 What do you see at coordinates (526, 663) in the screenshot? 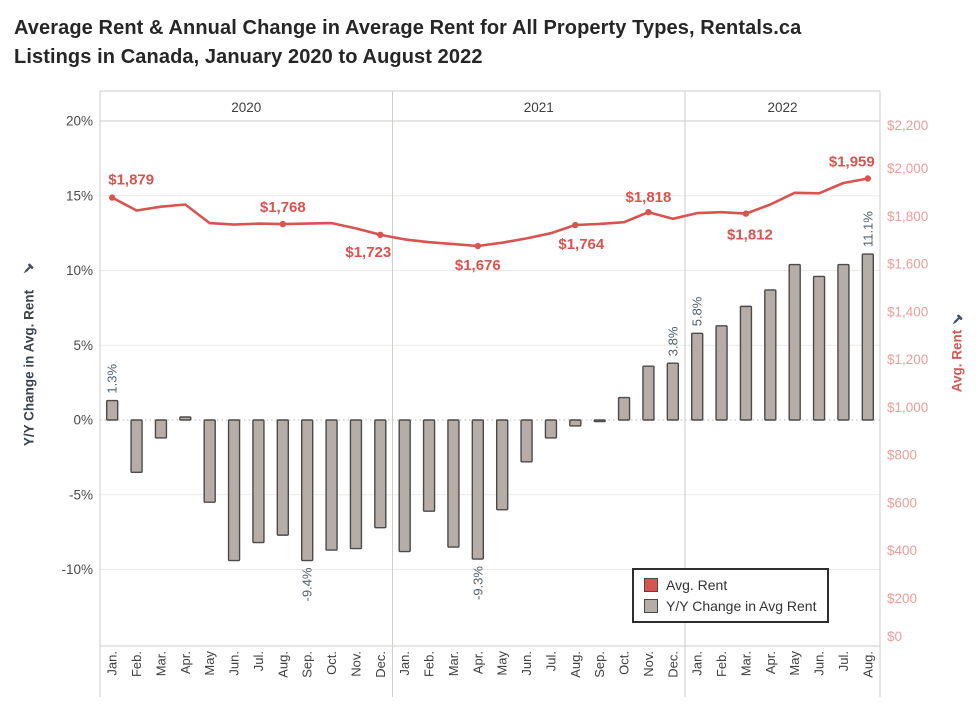
I see `x-tick-2021-Jun: Jun.` at bounding box center [526, 663].